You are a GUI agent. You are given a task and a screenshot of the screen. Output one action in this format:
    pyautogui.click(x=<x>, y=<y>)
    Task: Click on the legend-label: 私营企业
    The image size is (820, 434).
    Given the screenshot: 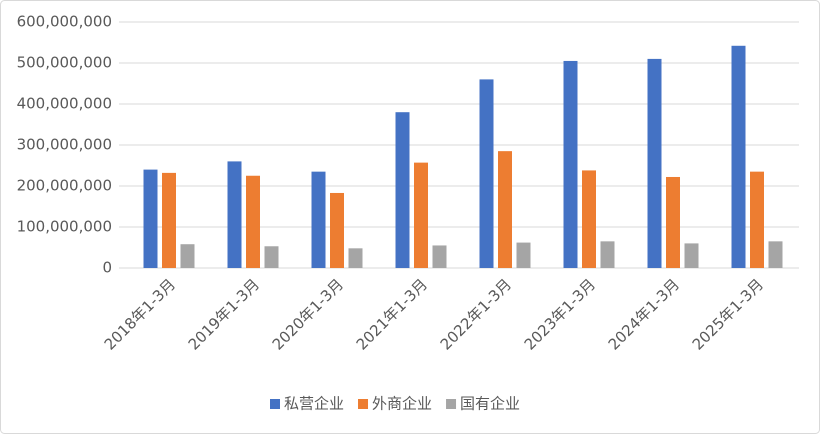 What is the action you would take?
    pyautogui.click(x=314, y=404)
    